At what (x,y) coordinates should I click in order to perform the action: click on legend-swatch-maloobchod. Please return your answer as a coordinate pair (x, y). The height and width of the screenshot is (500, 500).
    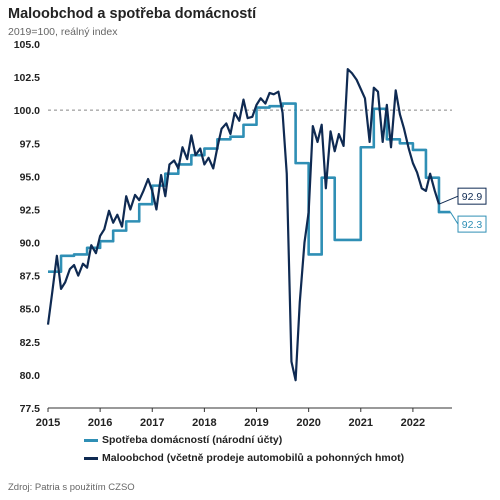
    Looking at the image, I should click on (91, 458).